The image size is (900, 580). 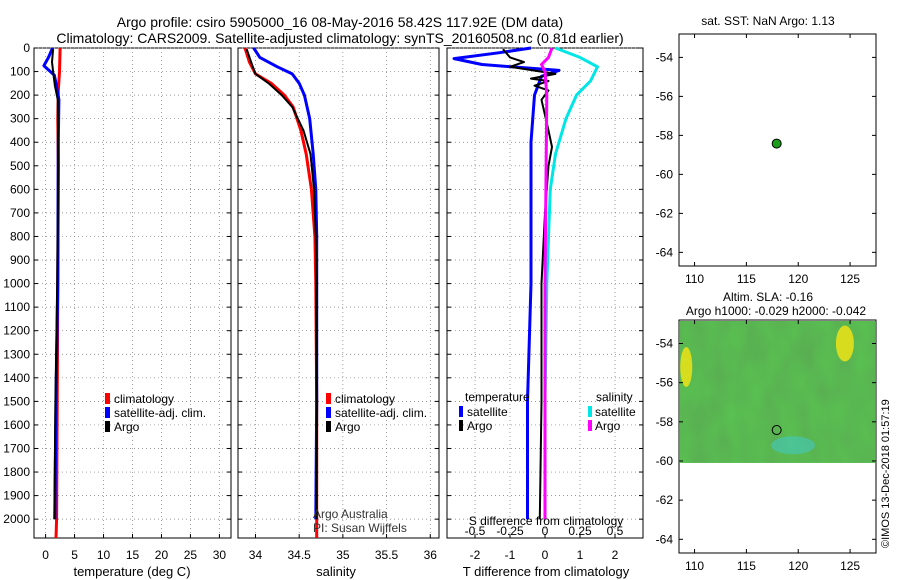 What do you see at coordinates (546, 571) in the screenshot?
I see `difference-xlabel: T difference from climatology` at bounding box center [546, 571].